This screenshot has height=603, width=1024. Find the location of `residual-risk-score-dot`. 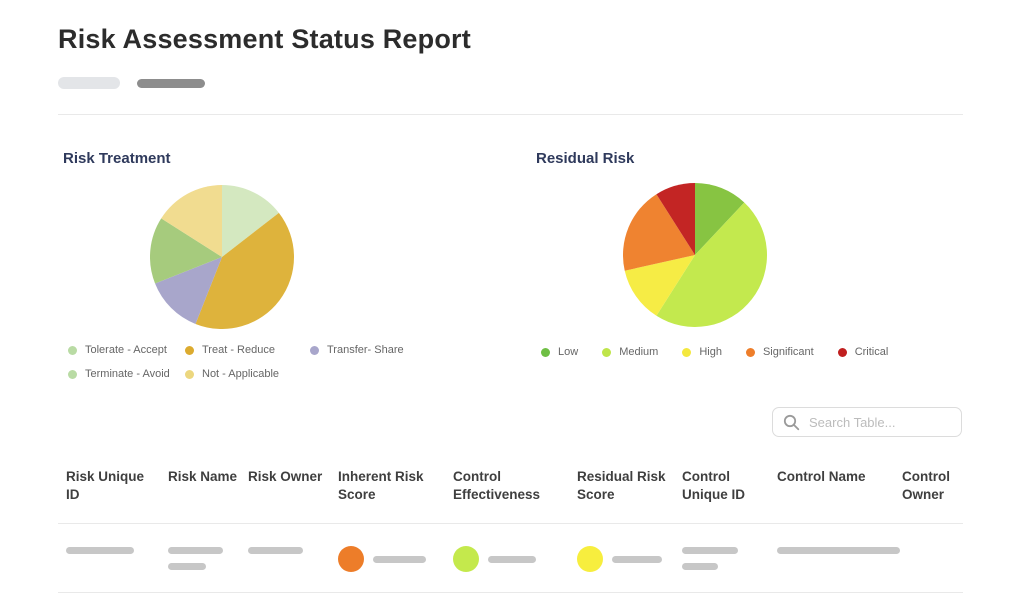

residual-risk-score-dot is located at coordinates (590, 559).